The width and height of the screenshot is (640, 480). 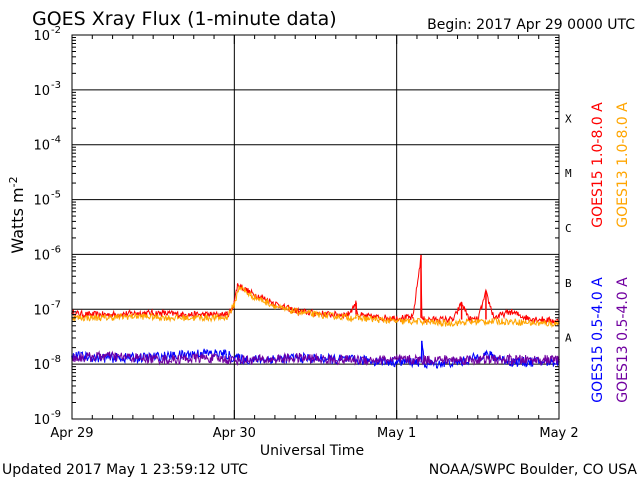 I want to click on legend-entry: GOES13 0.5-4.0 A, so click(x=623, y=340).